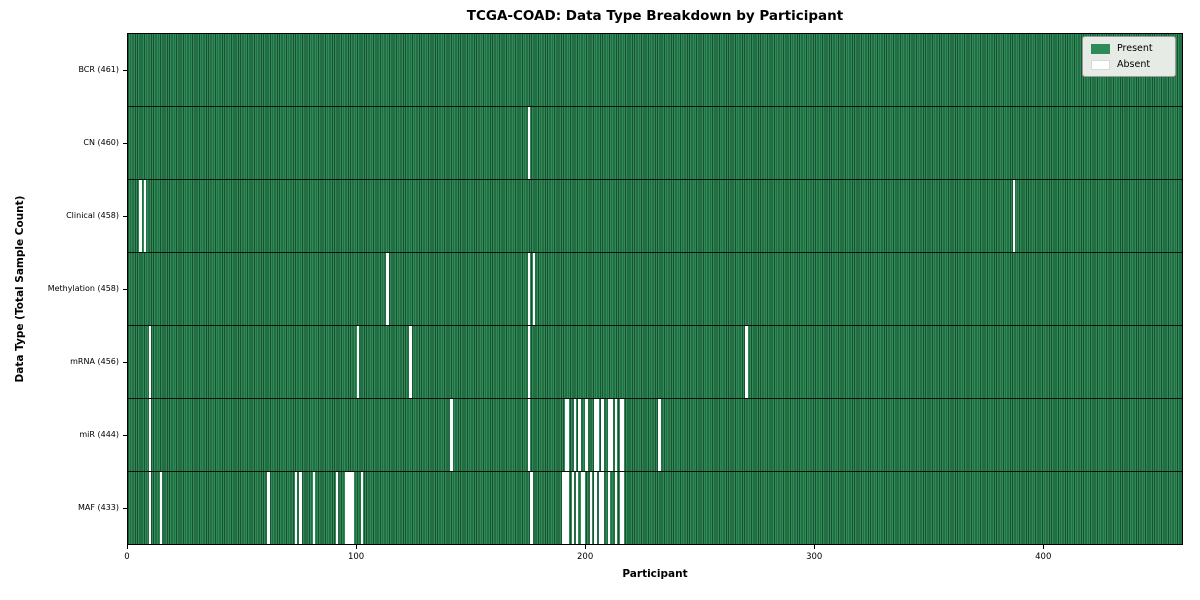 This screenshot has height=600, width=1200. What do you see at coordinates (127, 557) in the screenshot?
I see `x-tick-label: 0` at bounding box center [127, 557].